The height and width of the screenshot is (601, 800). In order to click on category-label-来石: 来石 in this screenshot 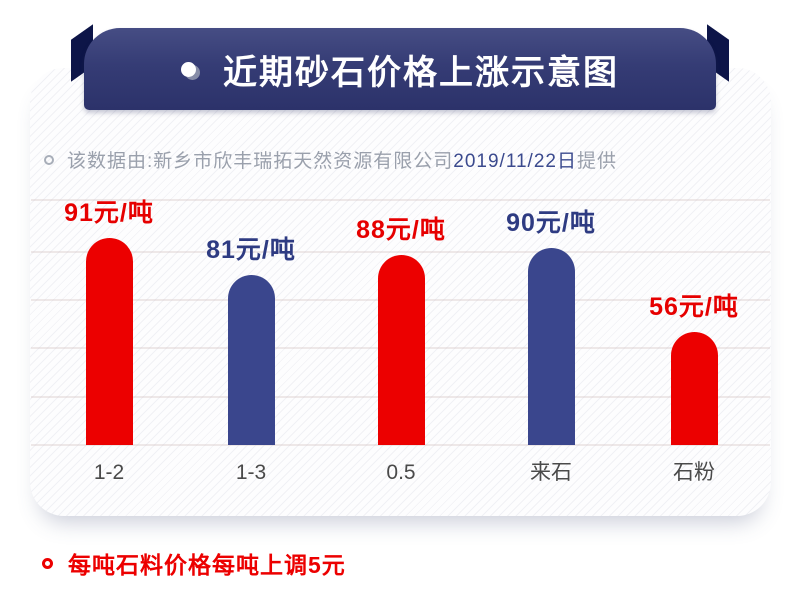, I will do `click(551, 472)`.